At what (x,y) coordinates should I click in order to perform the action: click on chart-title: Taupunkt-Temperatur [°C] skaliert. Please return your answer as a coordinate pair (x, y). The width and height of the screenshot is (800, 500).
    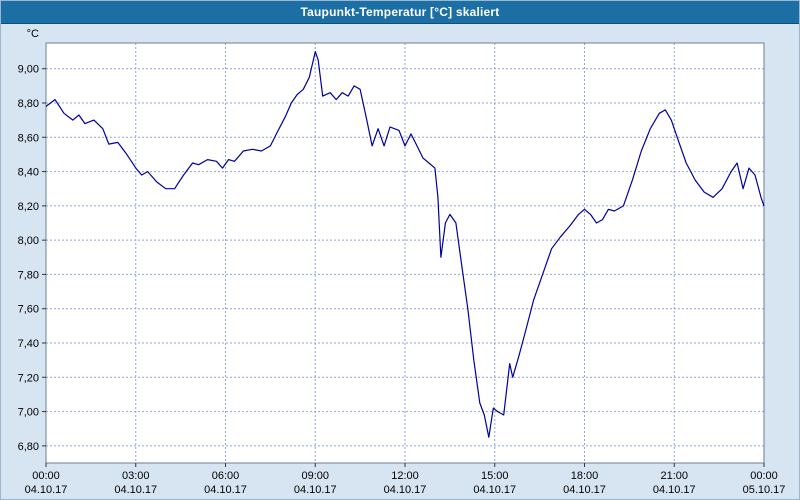
    Looking at the image, I should click on (400, 12).